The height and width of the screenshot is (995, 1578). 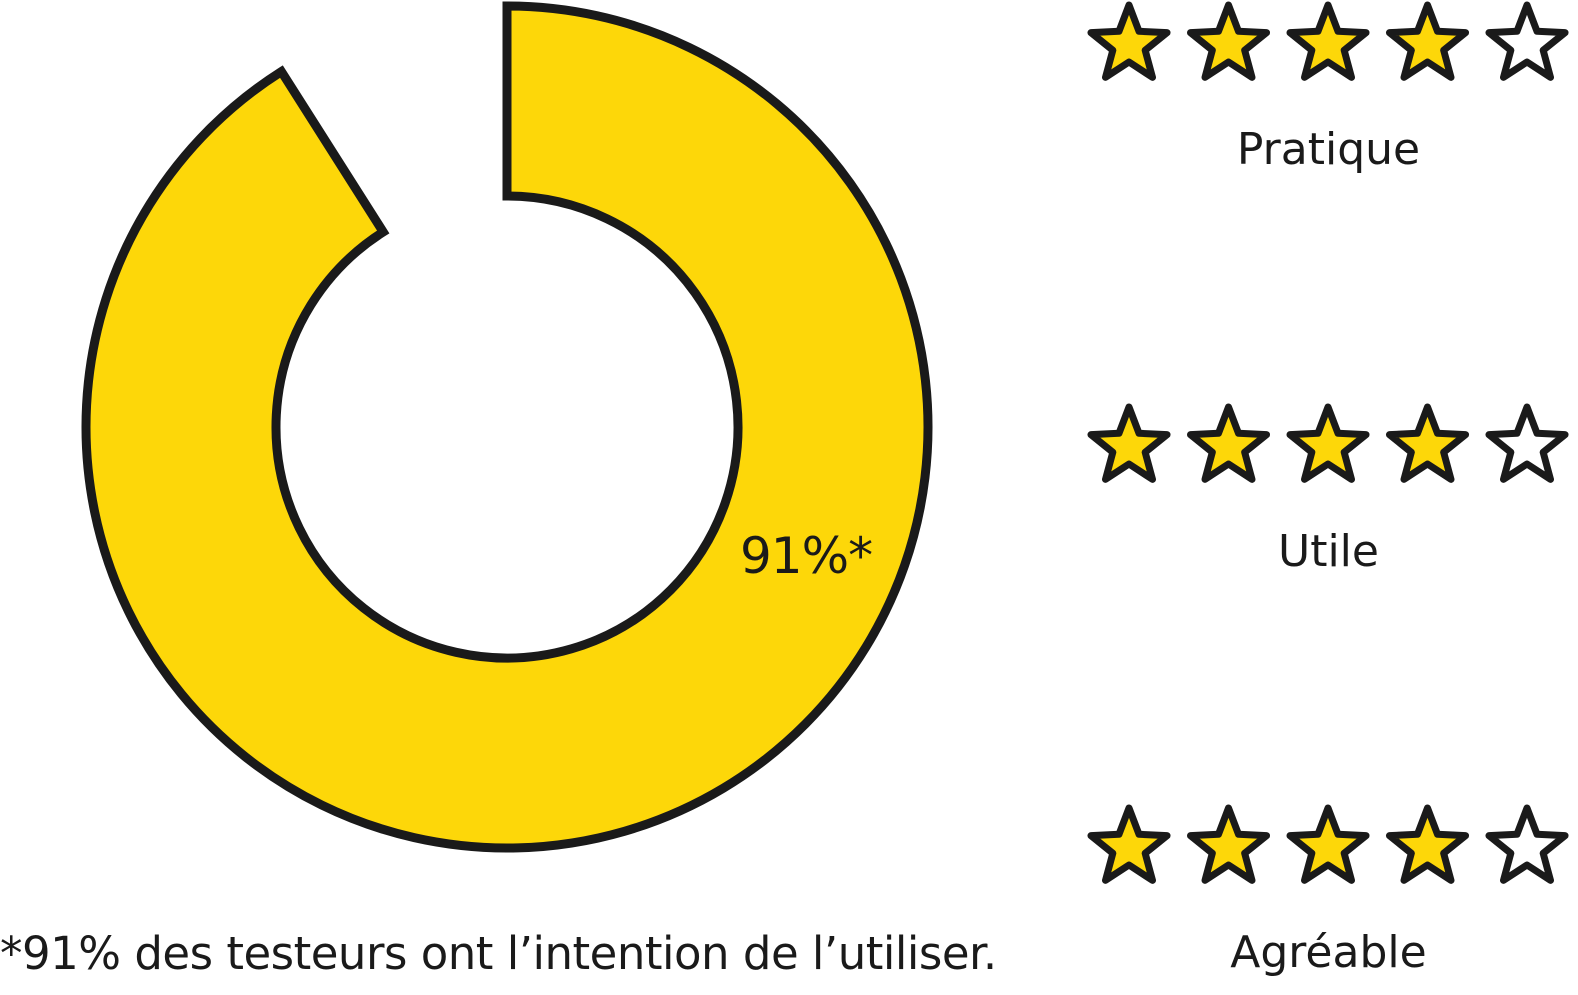 What do you see at coordinates (1328, 952) in the screenshot?
I see `rating-label: Agréable` at bounding box center [1328, 952].